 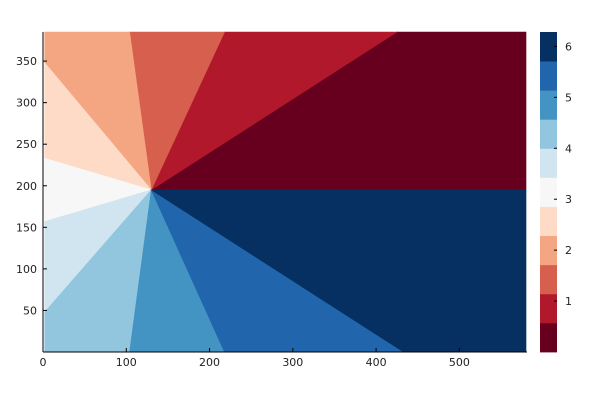 I want to click on y-tick-label: 100, so click(x=26, y=269).